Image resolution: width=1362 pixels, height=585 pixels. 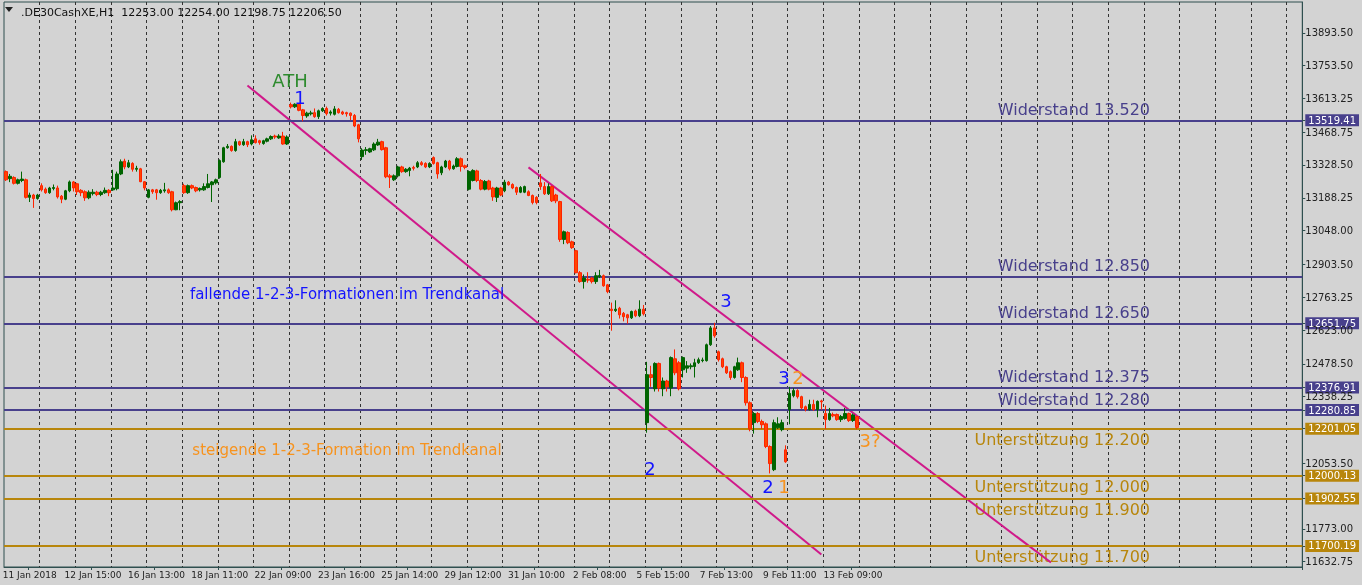 I want to click on x-tick-label: 7 Feb 13:00, so click(x=726, y=574).